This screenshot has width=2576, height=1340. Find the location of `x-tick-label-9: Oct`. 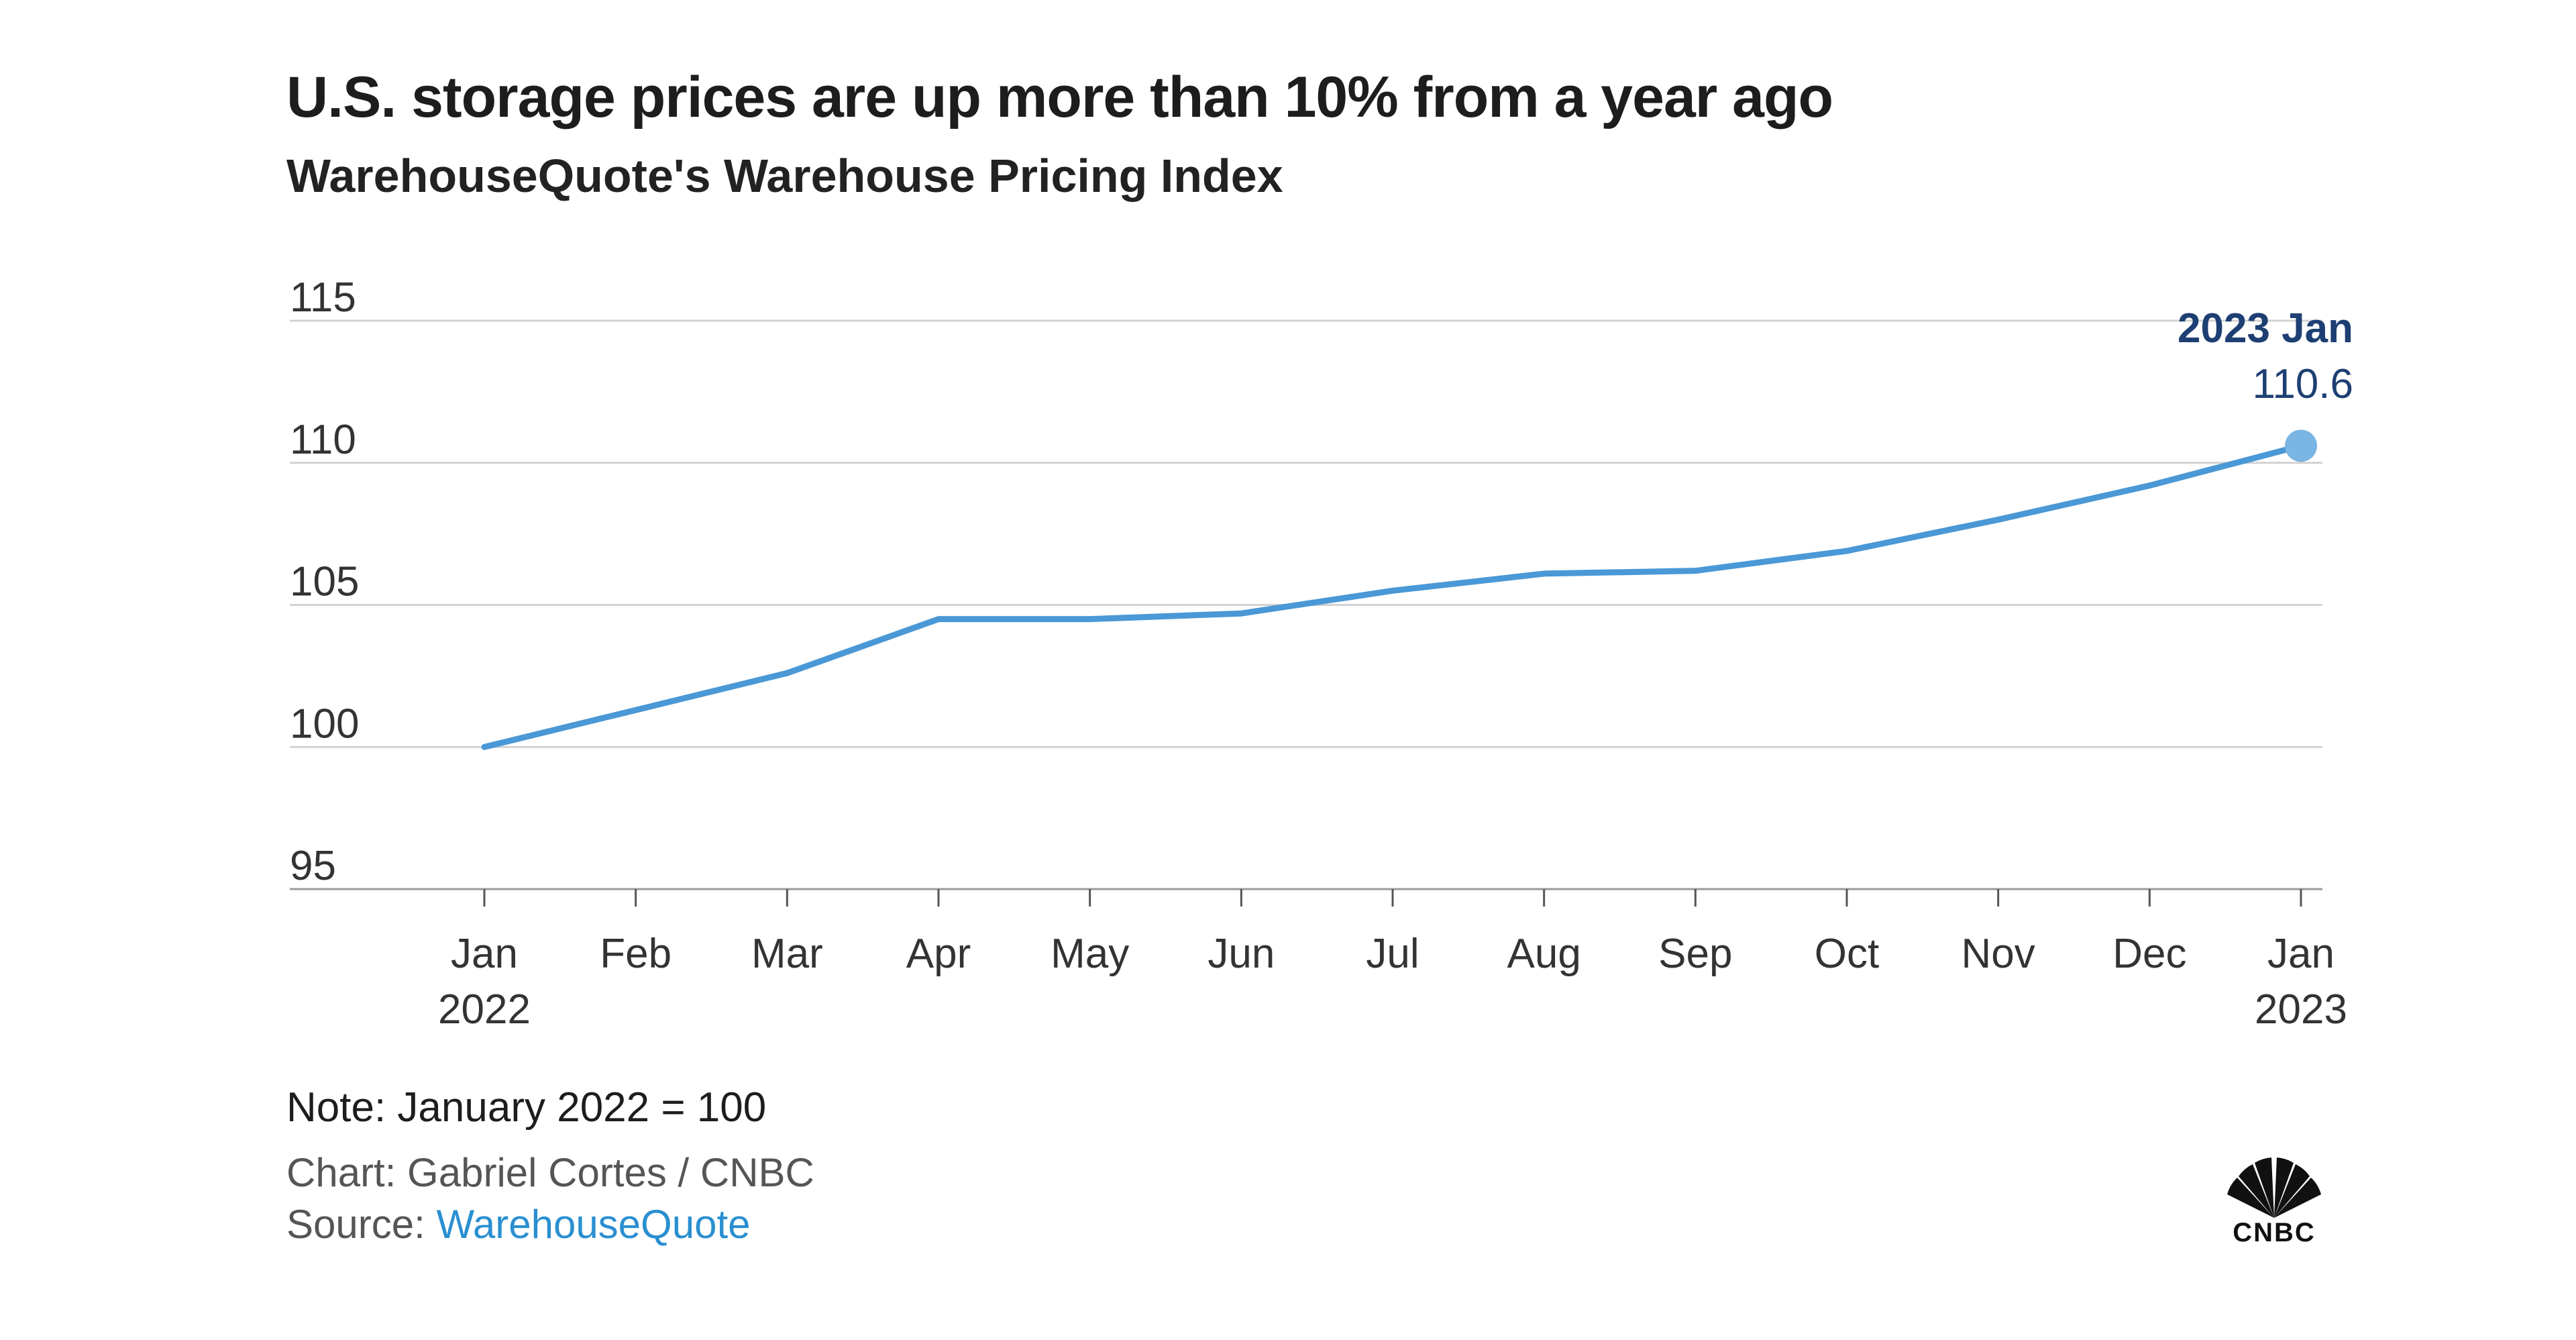

x-tick-label-9: Oct is located at coordinates (1847, 954).